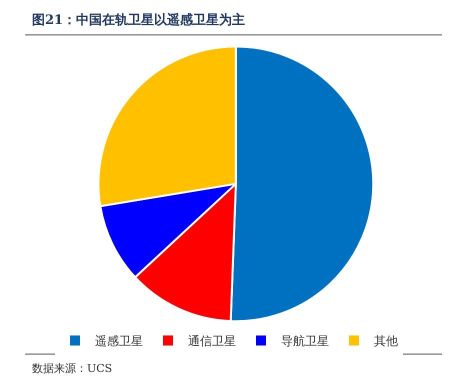 This screenshot has width=458, height=387. What do you see at coordinates (212, 341) in the screenshot?
I see `legend-label: 通信卫星` at bounding box center [212, 341].